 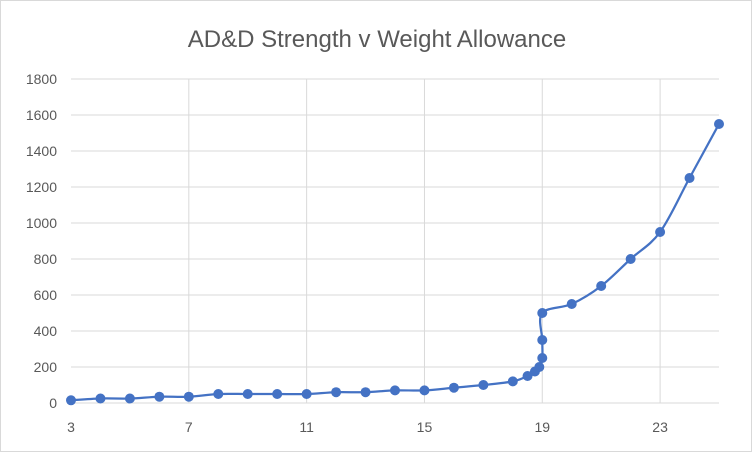 What do you see at coordinates (660, 427) in the screenshot?
I see `x-tick-label: 23` at bounding box center [660, 427].